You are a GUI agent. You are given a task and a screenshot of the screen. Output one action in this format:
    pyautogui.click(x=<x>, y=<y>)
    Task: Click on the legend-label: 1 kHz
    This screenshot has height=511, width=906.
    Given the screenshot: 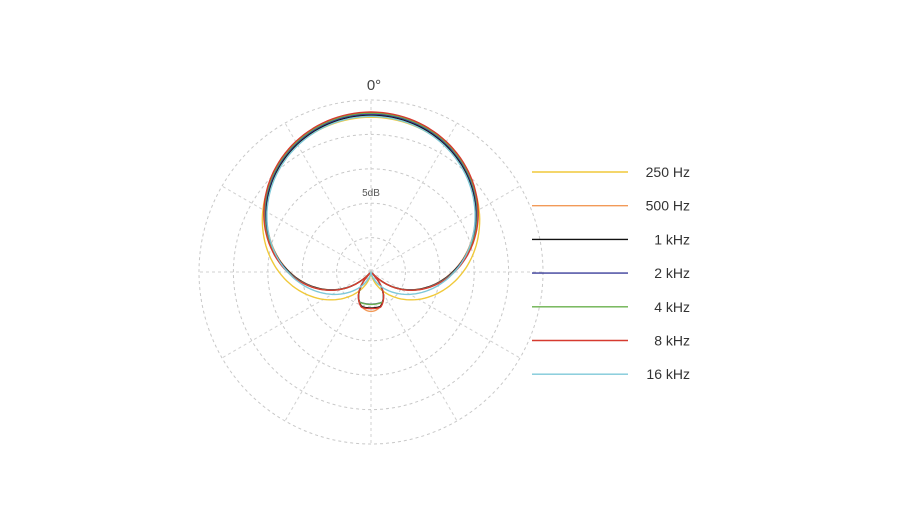 What is the action you would take?
    pyautogui.click(x=672, y=239)
    